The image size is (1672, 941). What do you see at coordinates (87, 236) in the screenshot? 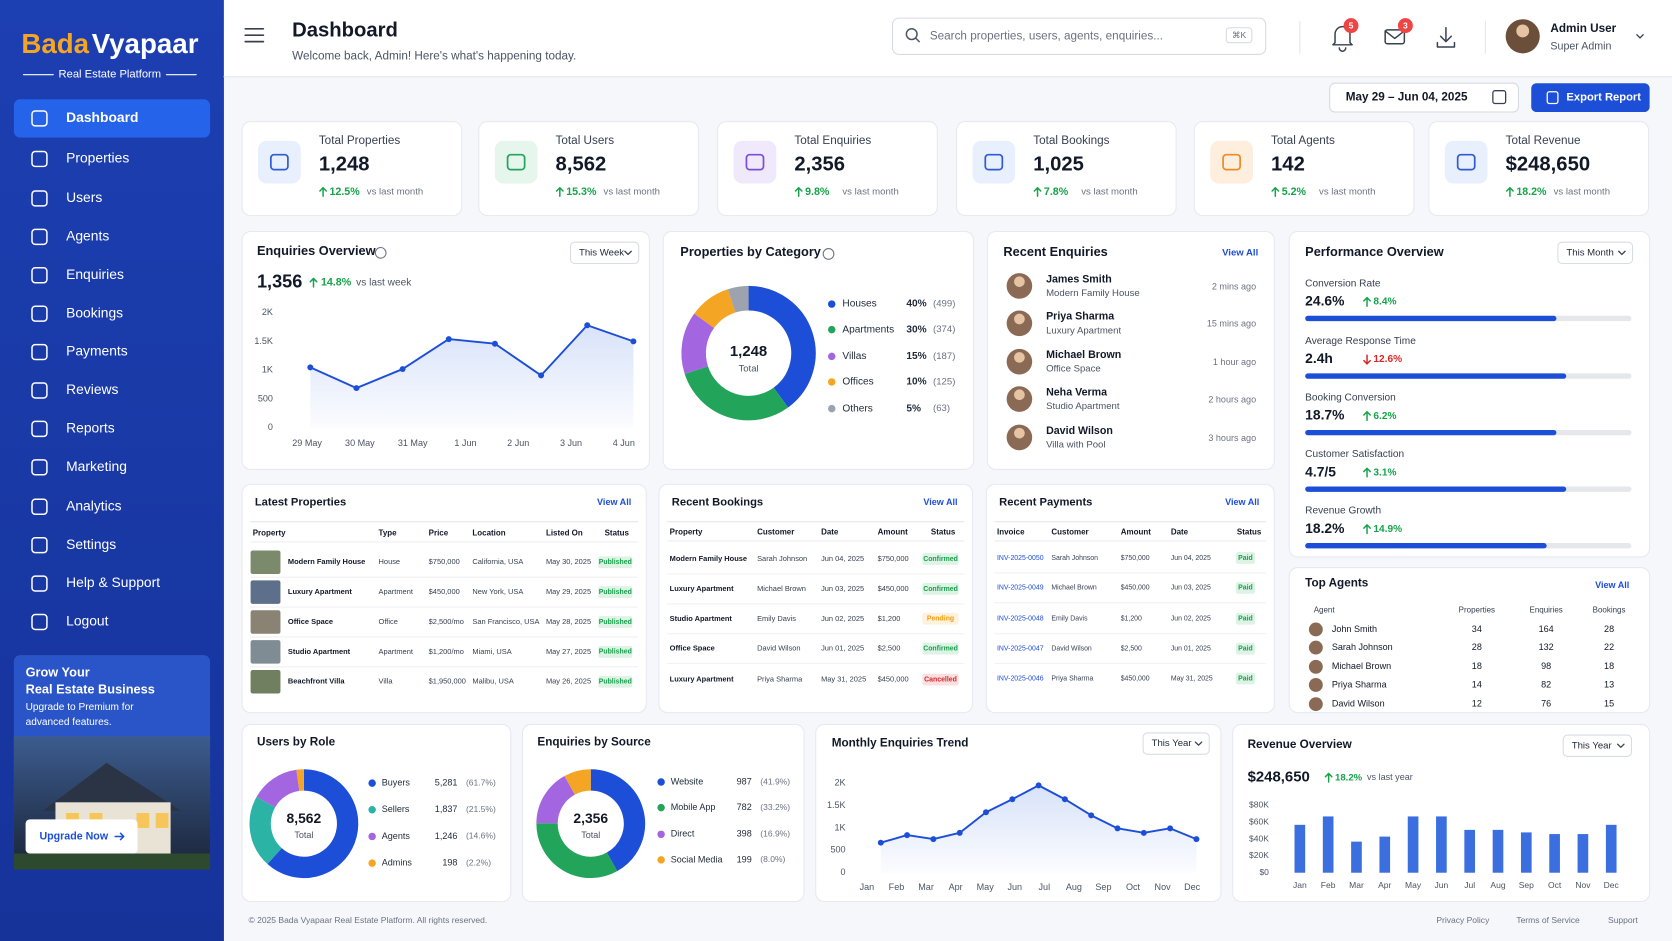
I see `nav-item: Agents` at bounding box center [87, 236].